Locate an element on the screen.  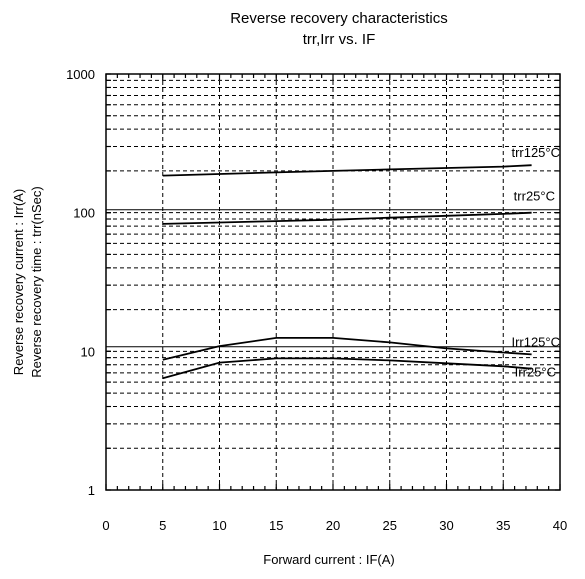
y-tick-label: 100 is located at coordinates (84, 213).